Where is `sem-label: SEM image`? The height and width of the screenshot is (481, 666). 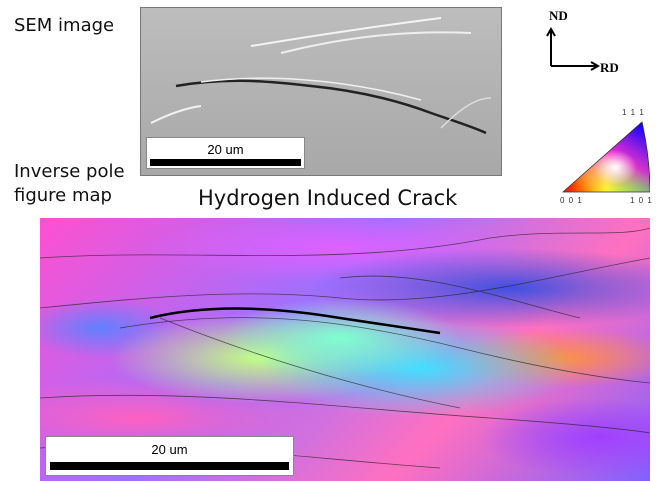
sem-label: SEM image is located at coordinates (64, 25).